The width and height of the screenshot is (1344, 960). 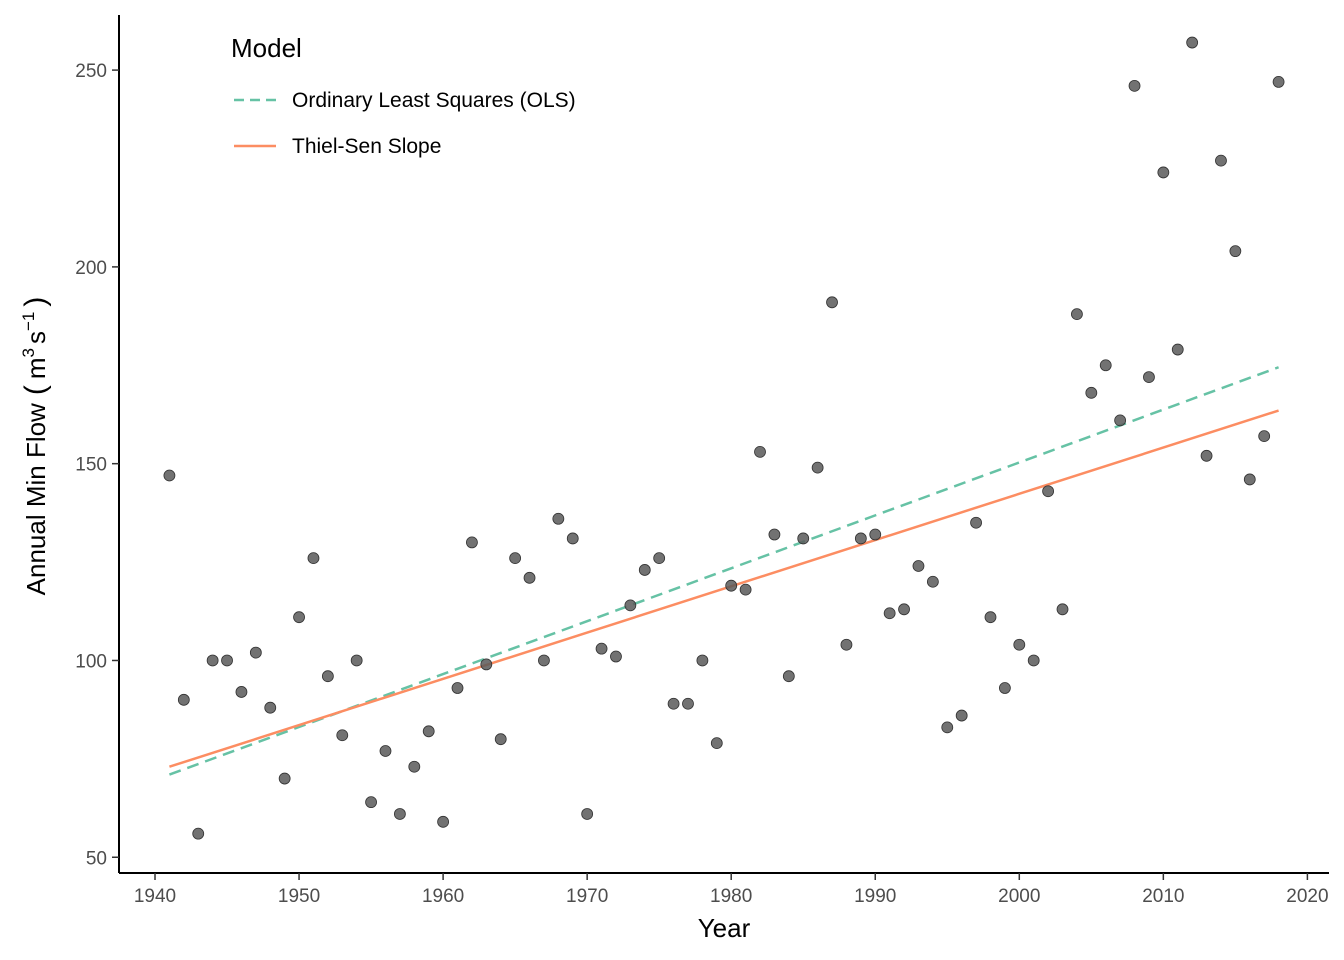 I want to click on legend-label-thiel-sen: Thiel-Sen Slope, so click(x=366, y=146).